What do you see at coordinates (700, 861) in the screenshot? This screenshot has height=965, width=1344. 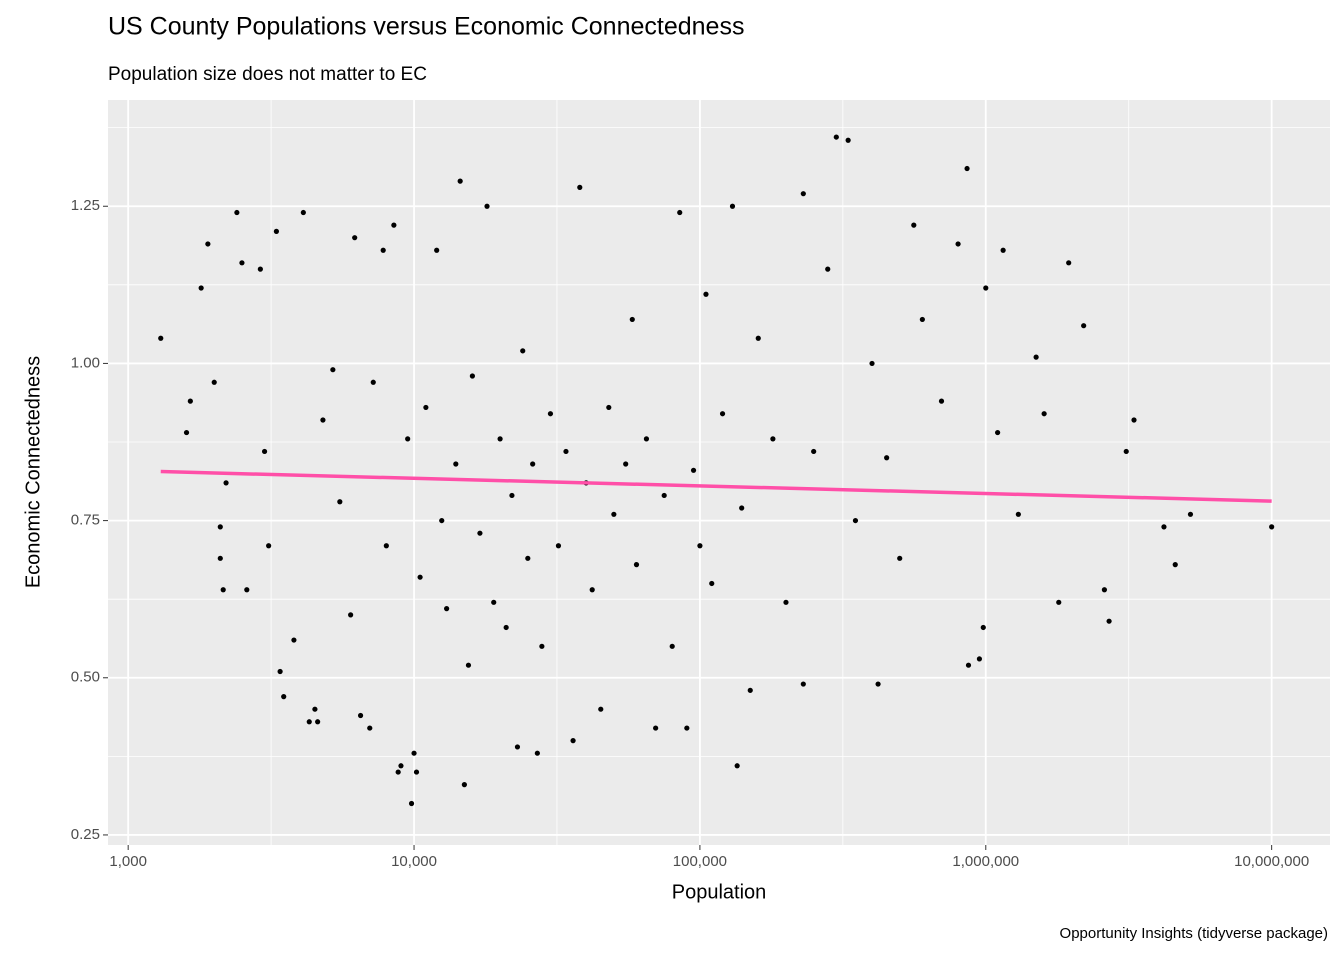 I see `x-tick-label: 100,000` at bounding box center [700, 861].